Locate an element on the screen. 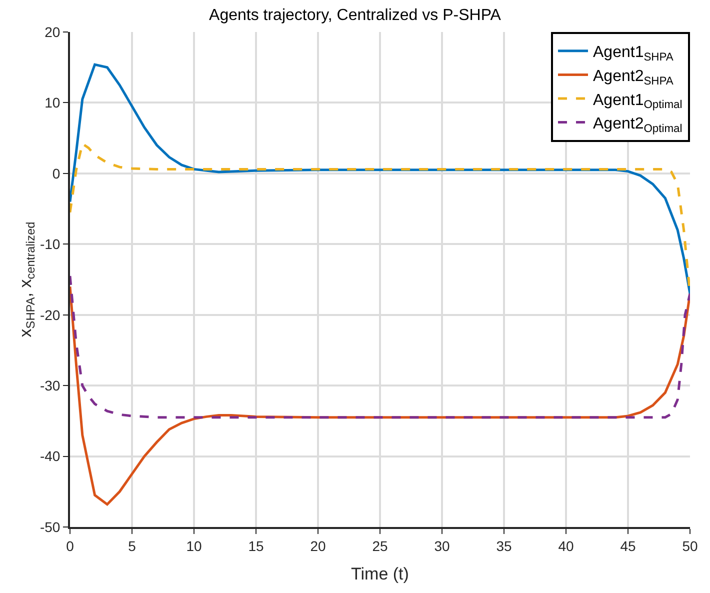 This screenshot has width=710, height=593. x-tick-label: 50 is located at coordinates (690, 546).